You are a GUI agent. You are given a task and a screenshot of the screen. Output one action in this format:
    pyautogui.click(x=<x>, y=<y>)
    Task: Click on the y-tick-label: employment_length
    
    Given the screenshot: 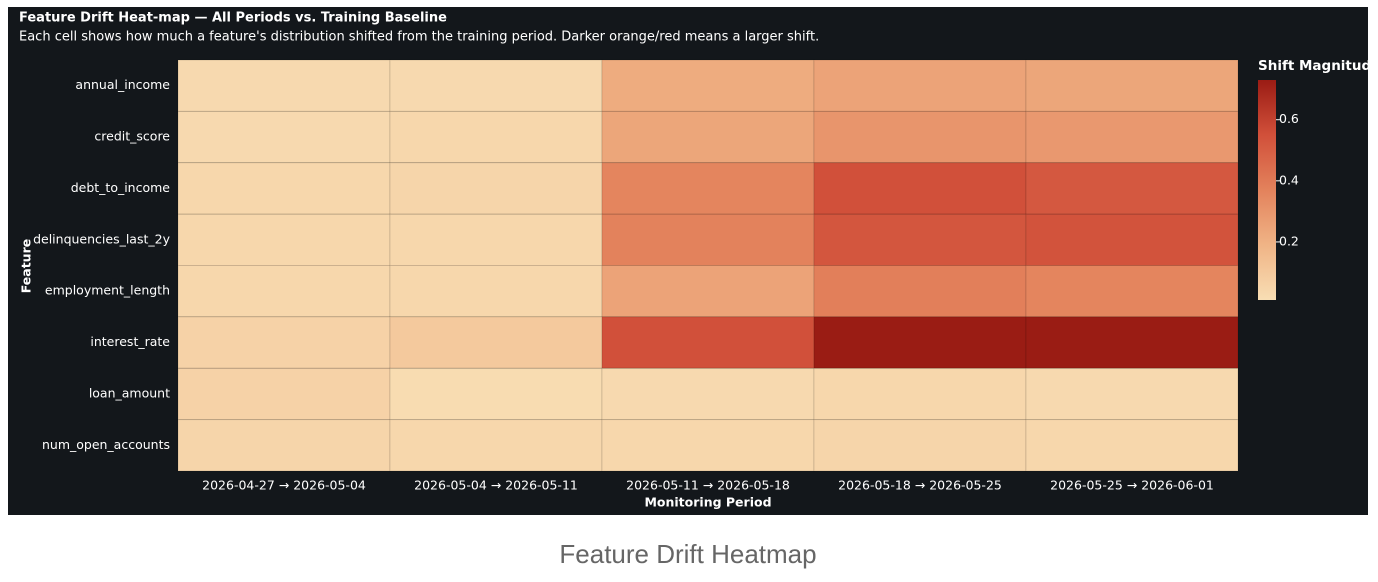 What is the action you would take?
    pyautogui.click(x=107, y=290)
    